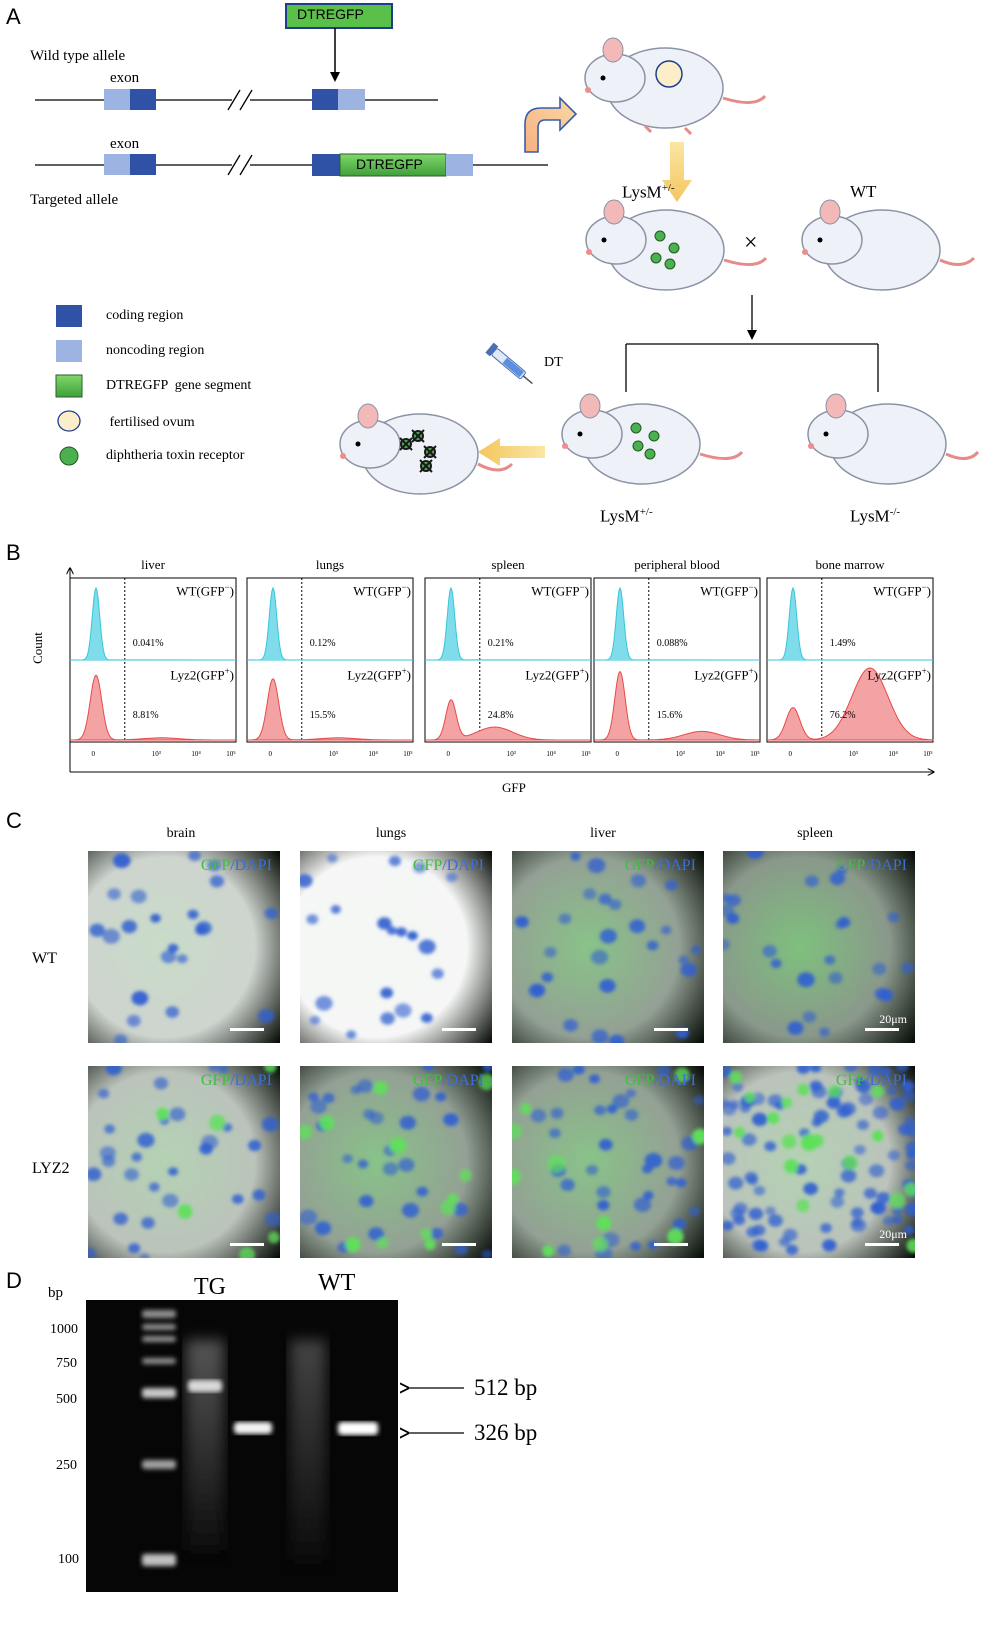  Describe the element at coordinates (500, 643) in the screenshot. I see `wt-gfp-percent: 0.21%` at that location.